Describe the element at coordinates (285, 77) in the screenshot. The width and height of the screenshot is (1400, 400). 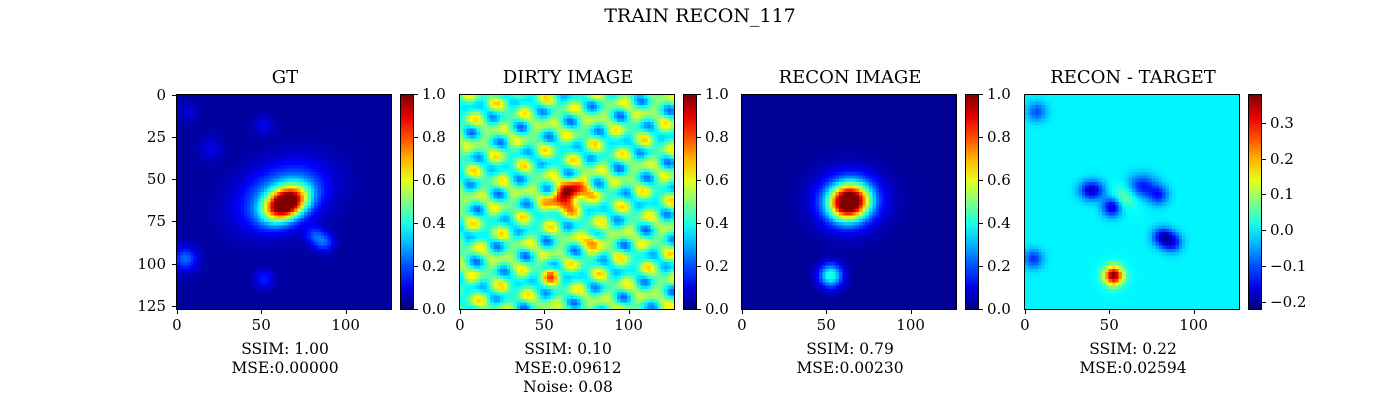
I see `panel-title: GT` at that location.